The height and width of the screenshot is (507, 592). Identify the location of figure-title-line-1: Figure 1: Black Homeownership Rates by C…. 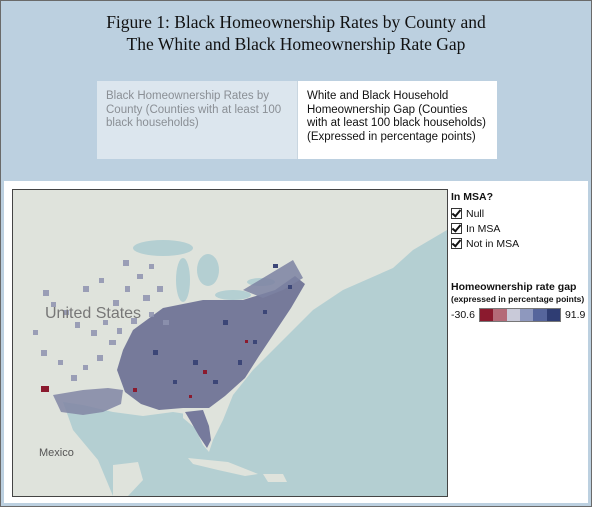
(296, 22).